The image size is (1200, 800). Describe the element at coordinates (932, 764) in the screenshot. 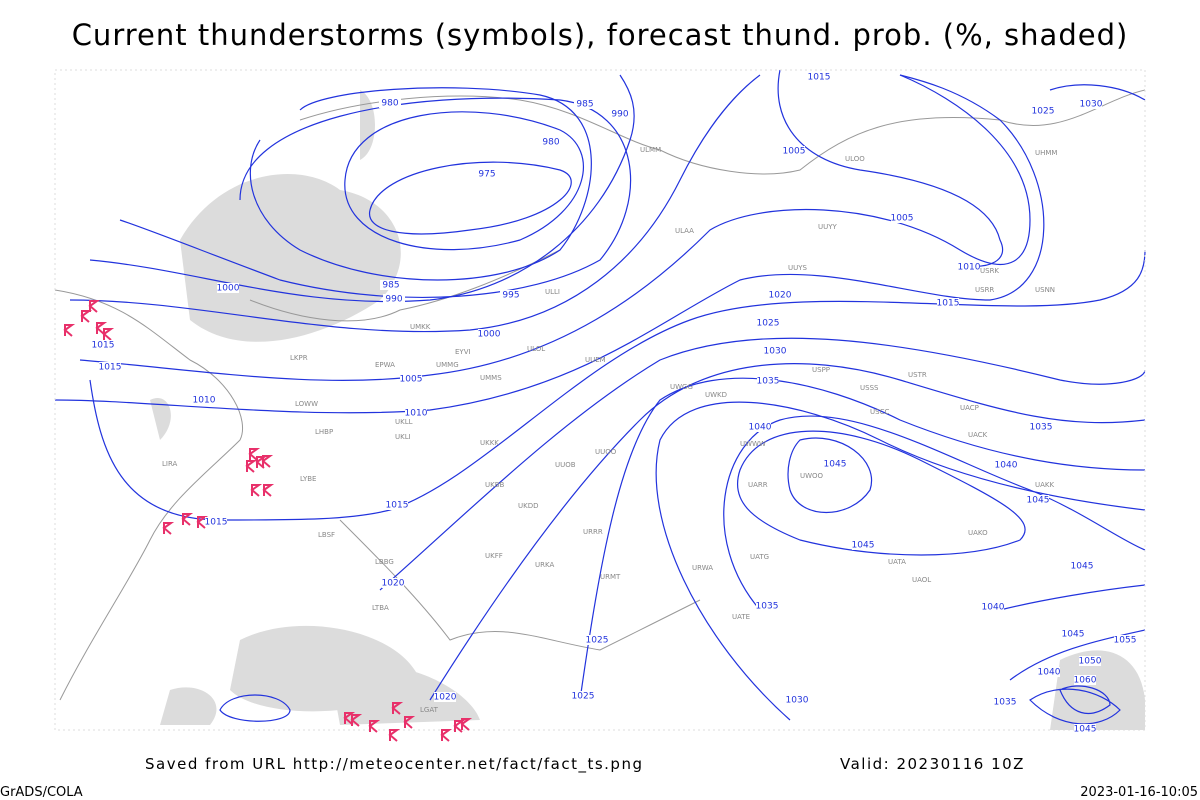

I see `valid-time: Valid: 20230116 10Z` at that location.